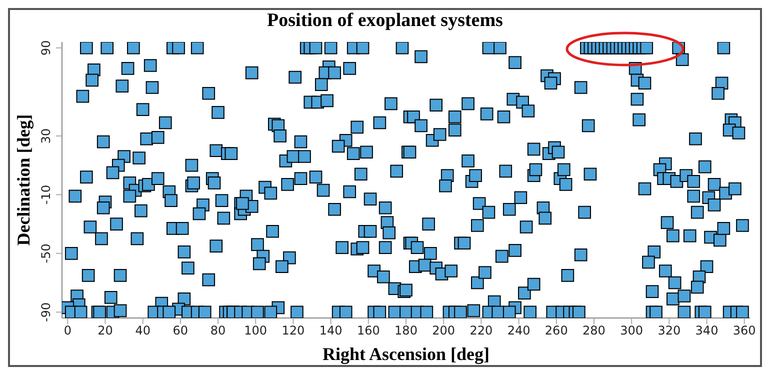 The width and height of the screenshot is (770, 375). Describe the element at coordinates (256, 331) in the screenshot. I see `x-tick-label: 100` at that location.